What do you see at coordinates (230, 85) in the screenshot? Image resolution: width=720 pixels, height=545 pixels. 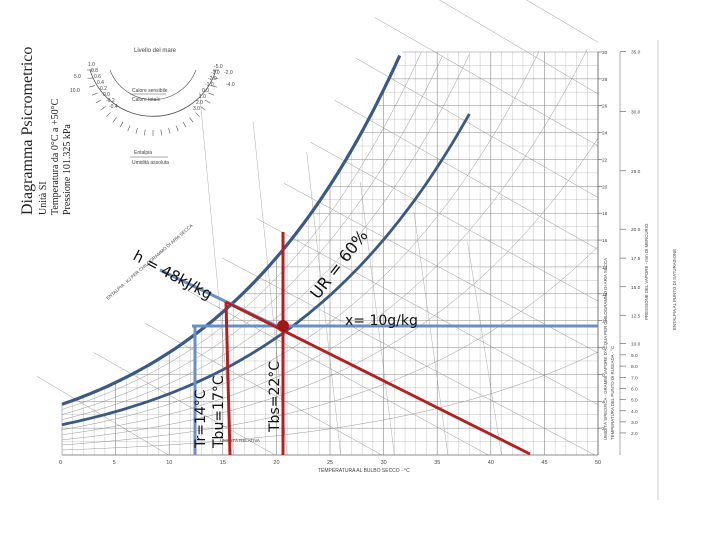 I see `protractor-right-value: -4.0` at bounding box center [230, 85].